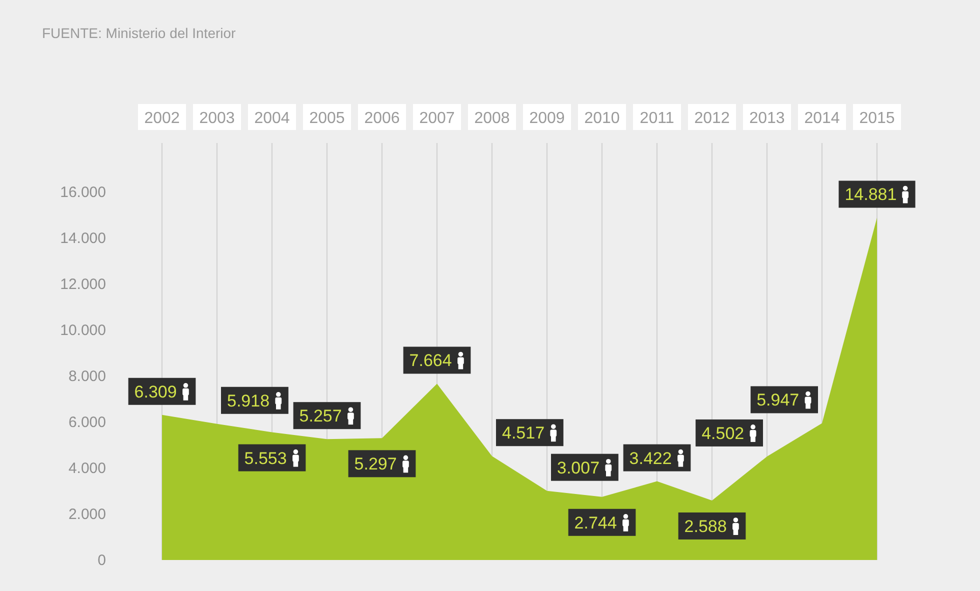 This screenshot has width=980, height=591. I want to click on data-label: 5.297, so click(375, 464).